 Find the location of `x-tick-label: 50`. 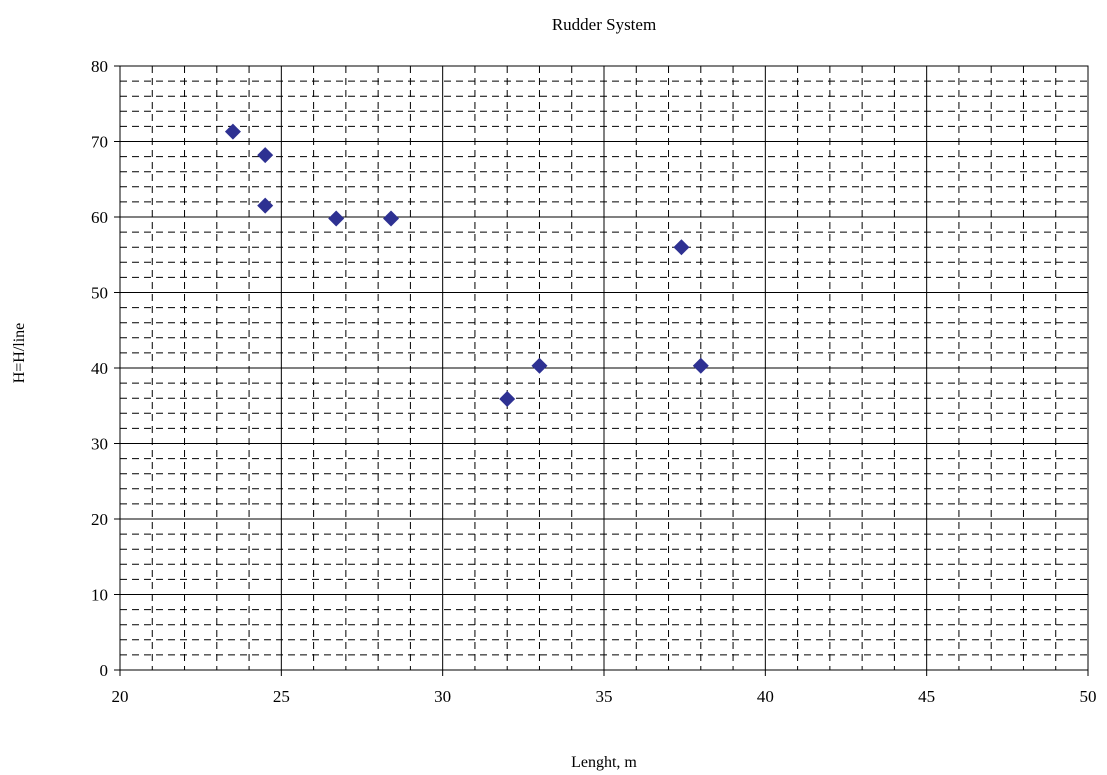

x-tick-label: 50 is located at coordinates (1088, 696).